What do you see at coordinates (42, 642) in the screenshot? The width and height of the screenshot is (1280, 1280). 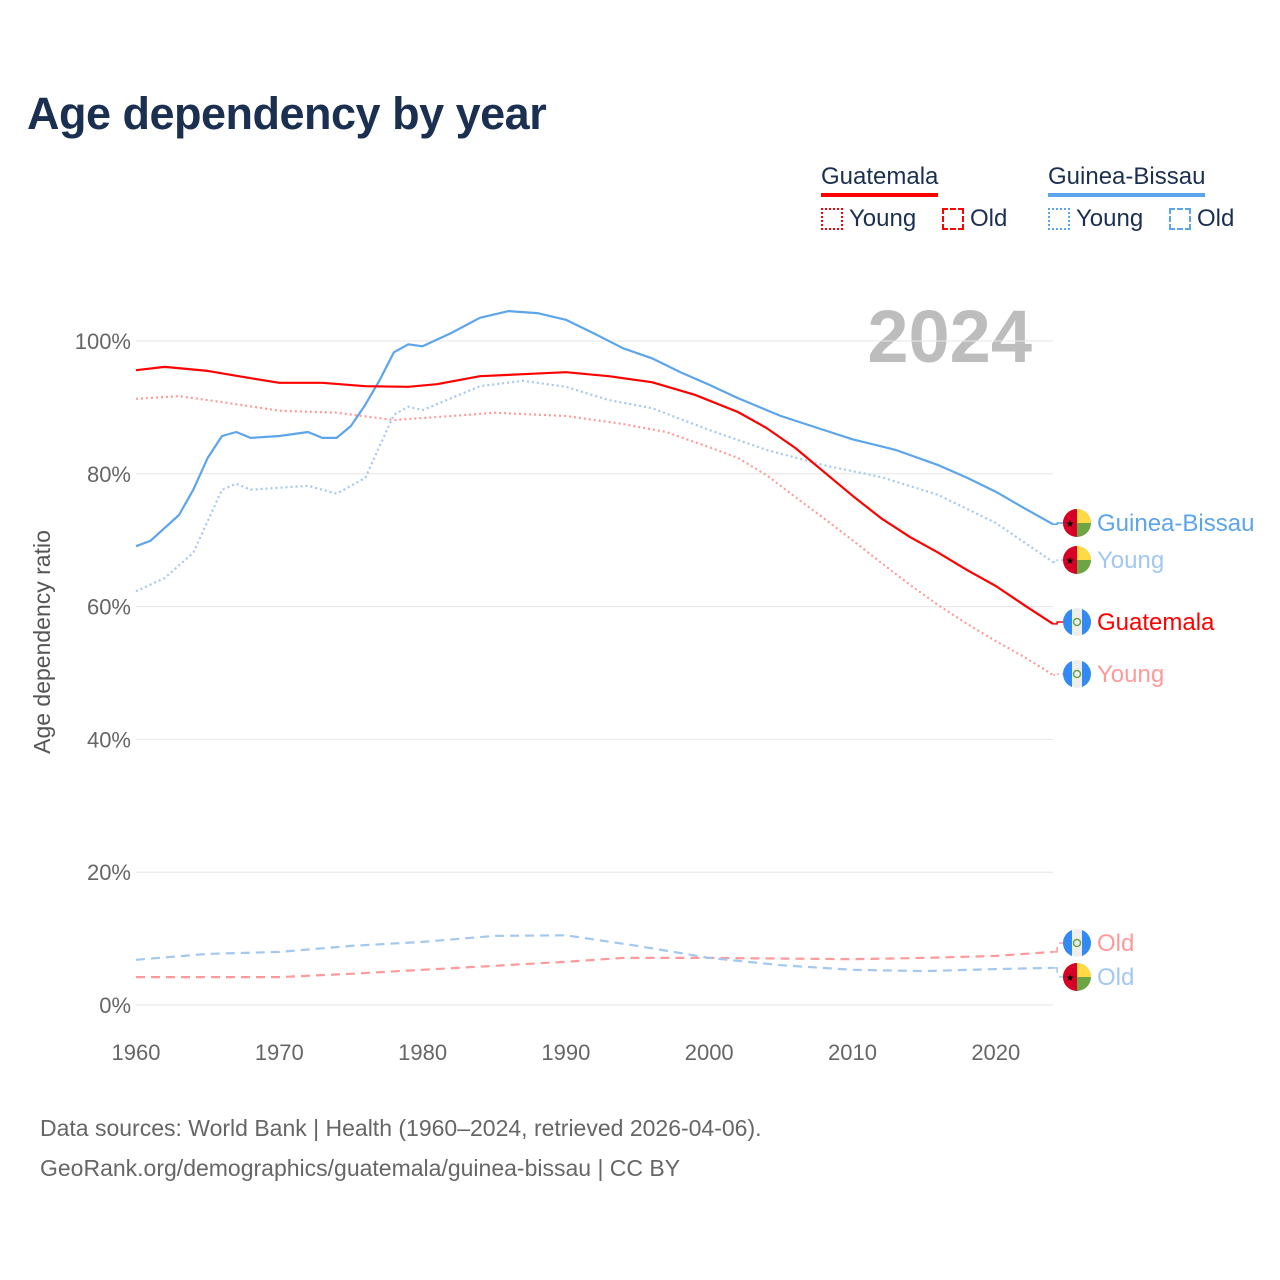 I see `y-axis-label: Age dependency ratio` at bounding box center [42, 642].